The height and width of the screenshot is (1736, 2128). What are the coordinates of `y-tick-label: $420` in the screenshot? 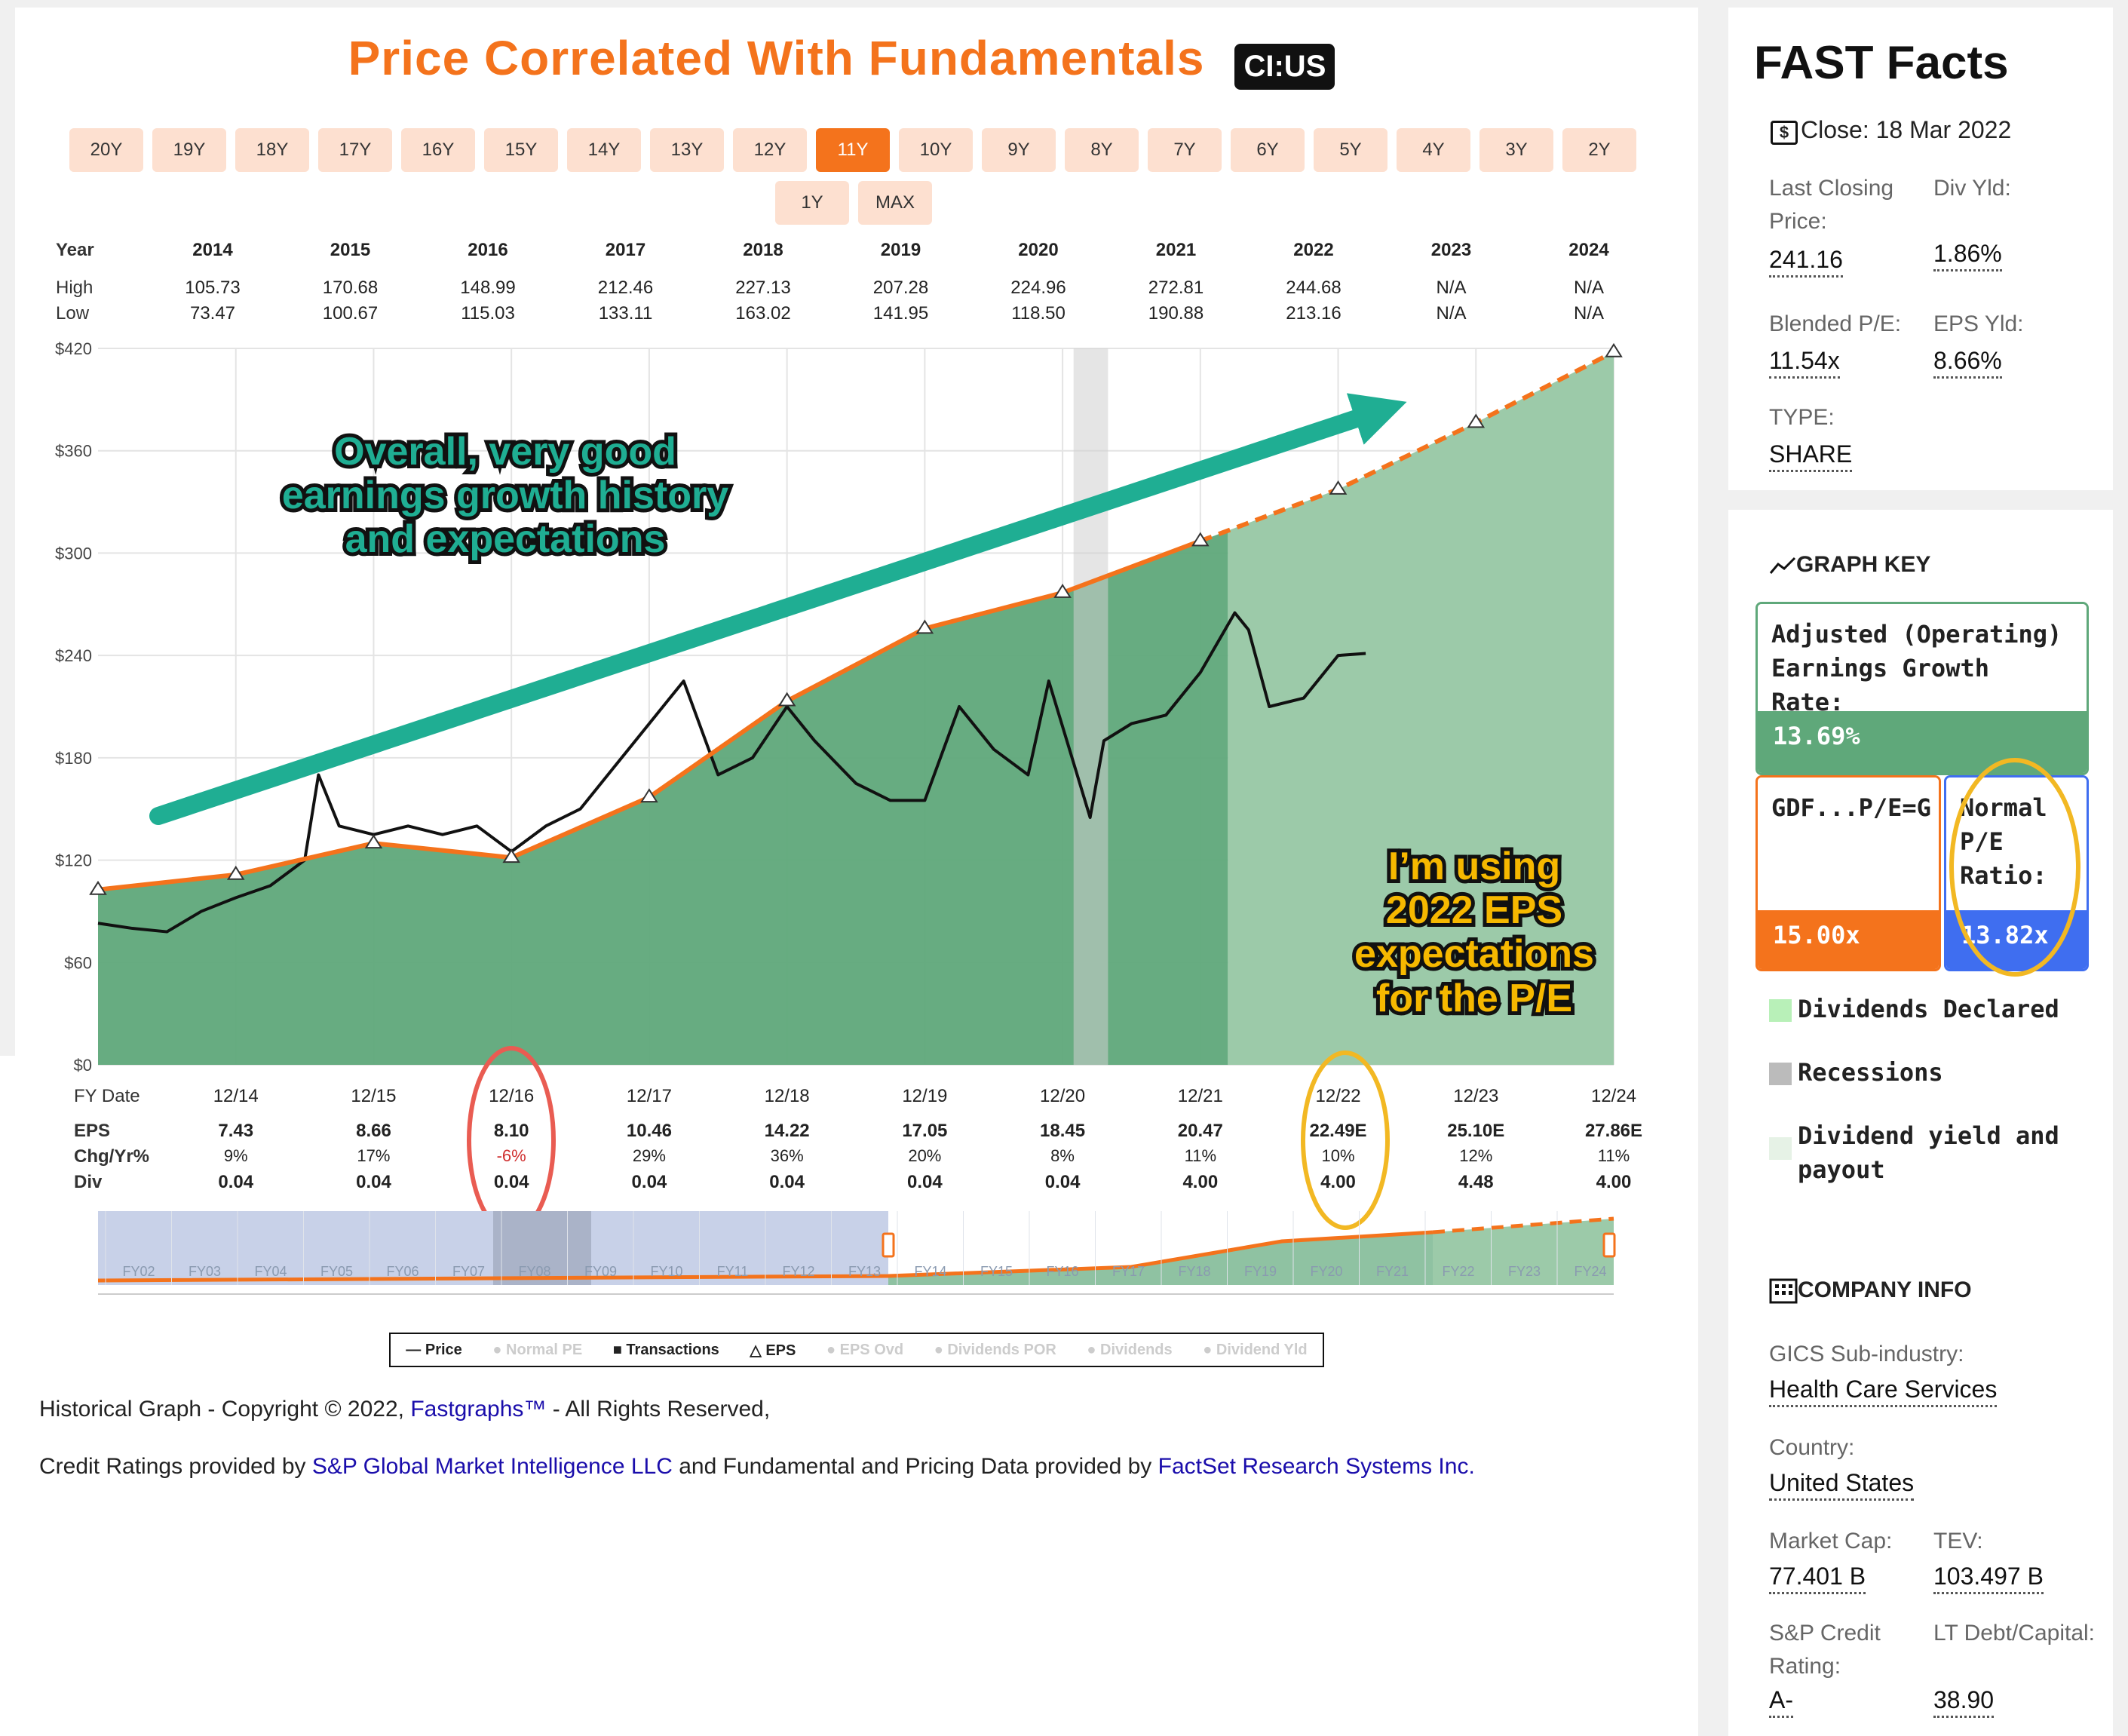 It's located at (73, 348).